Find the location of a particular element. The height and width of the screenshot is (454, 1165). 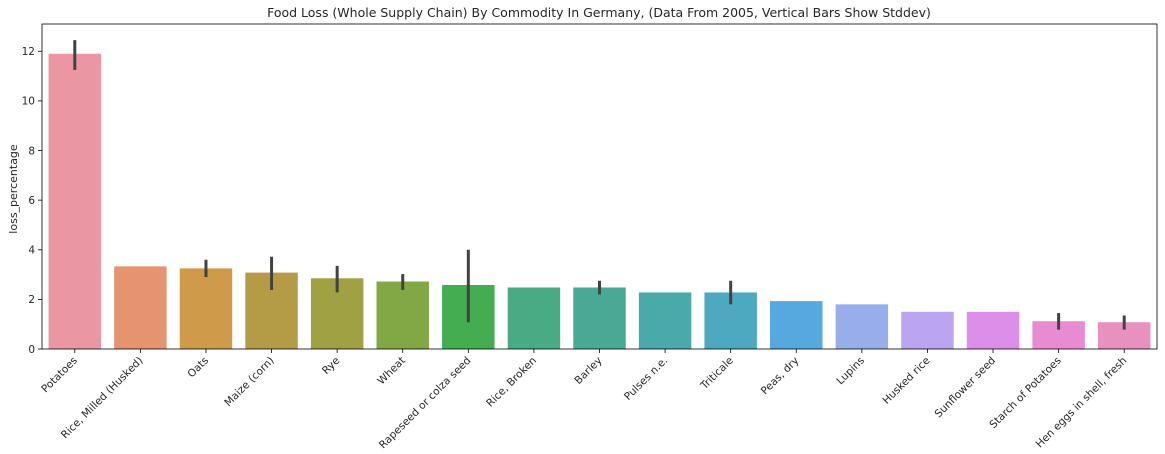

y-axis: 0 2 4 6 8 10 12 is located at coordinates (32, 201).